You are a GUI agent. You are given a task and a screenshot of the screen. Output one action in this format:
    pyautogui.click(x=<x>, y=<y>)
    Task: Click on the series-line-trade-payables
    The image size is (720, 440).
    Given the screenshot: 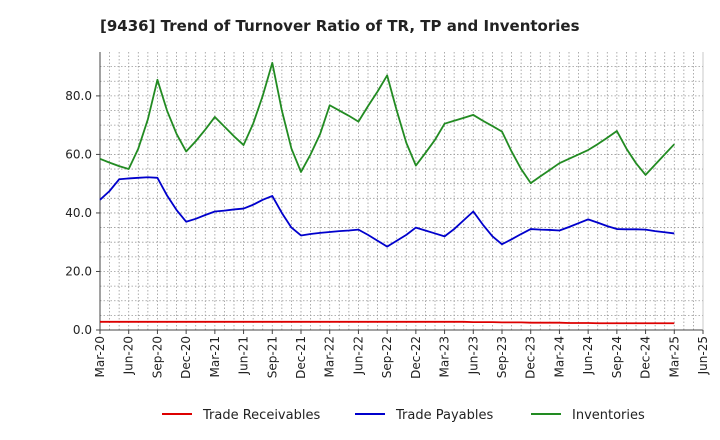 What is the action you would take?
    pyautogui.click(x=387, y=212)
    